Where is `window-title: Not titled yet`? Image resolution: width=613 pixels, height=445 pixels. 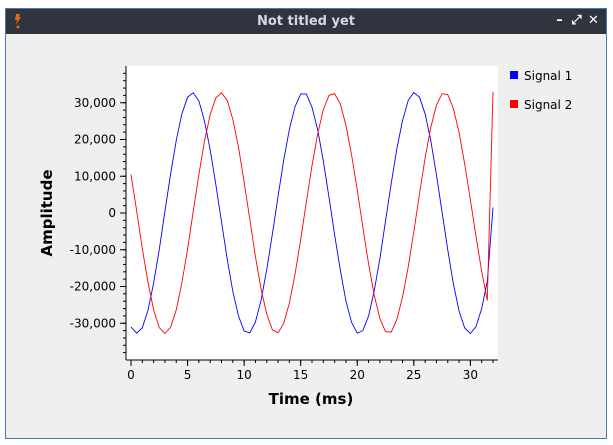 window-title: Not titled yet is located at coordinates (306, 21).